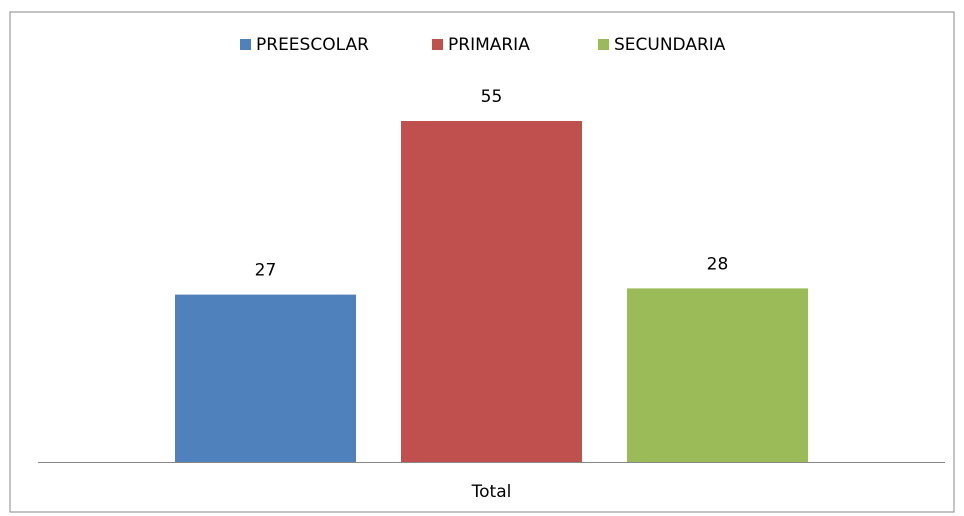 This screenshot has width=964, height=516. What do you see at coordinates (718, 264) in the screenshot?
I see `data-label: 28` at bounding box center [718, 264].